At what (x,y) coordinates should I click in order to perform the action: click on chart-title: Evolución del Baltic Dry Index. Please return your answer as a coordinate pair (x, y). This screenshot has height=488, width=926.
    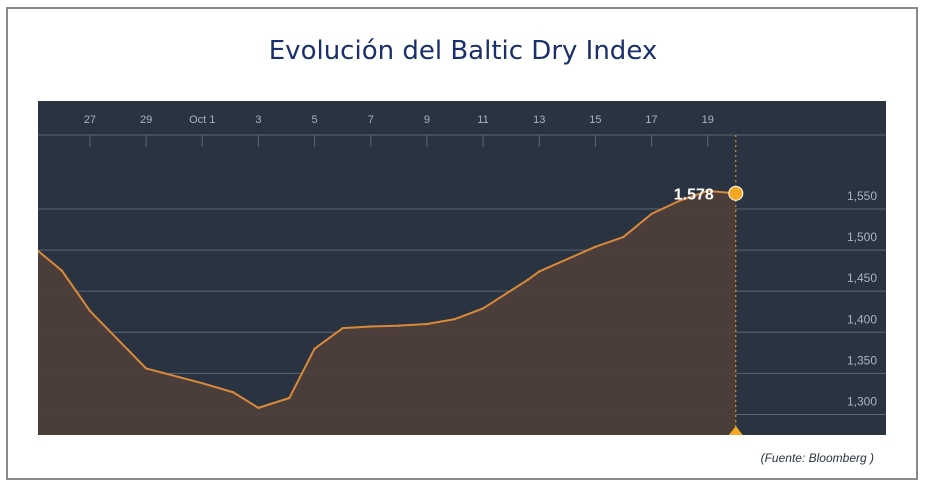
    Looking at the image, I should click on (463, 51).